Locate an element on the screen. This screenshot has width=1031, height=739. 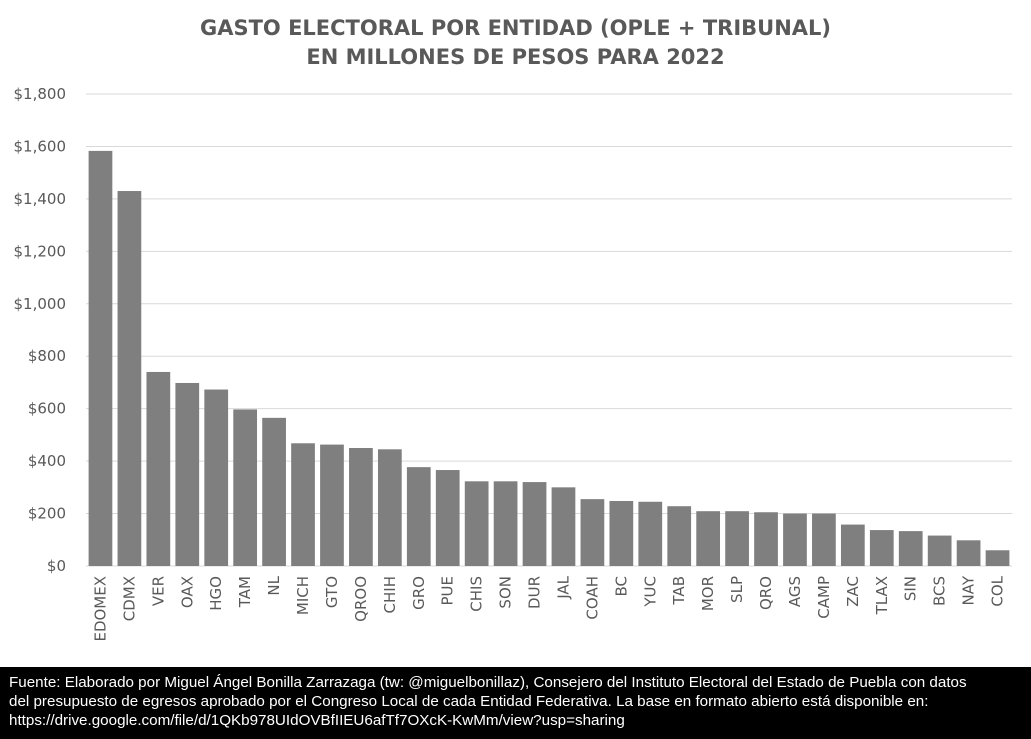
bar-edomex is located at coordinates (100, 358).